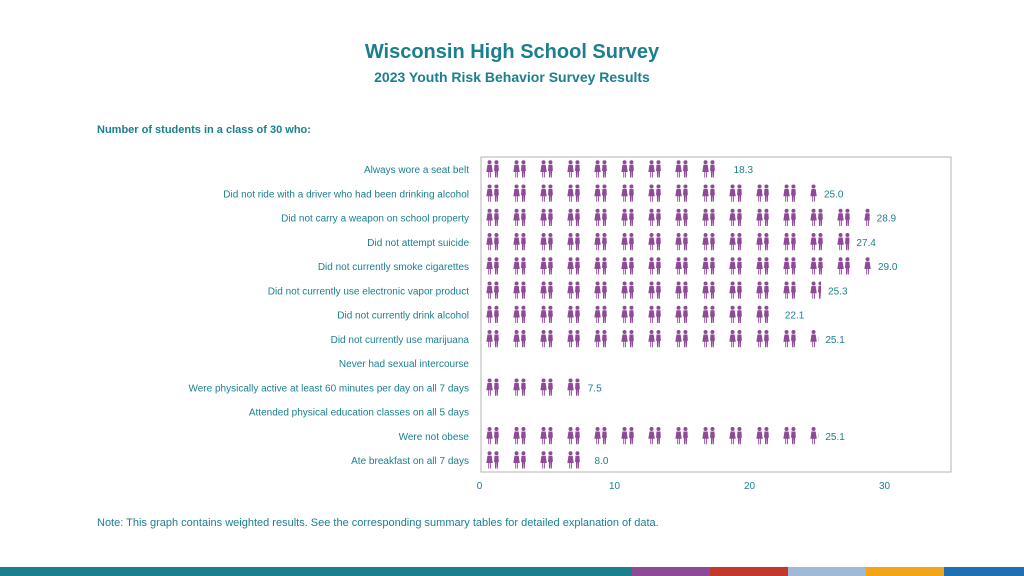  Describe the element at coordinates (602, 461) in the screenshot. I see `value-label: 8.0` at that location.